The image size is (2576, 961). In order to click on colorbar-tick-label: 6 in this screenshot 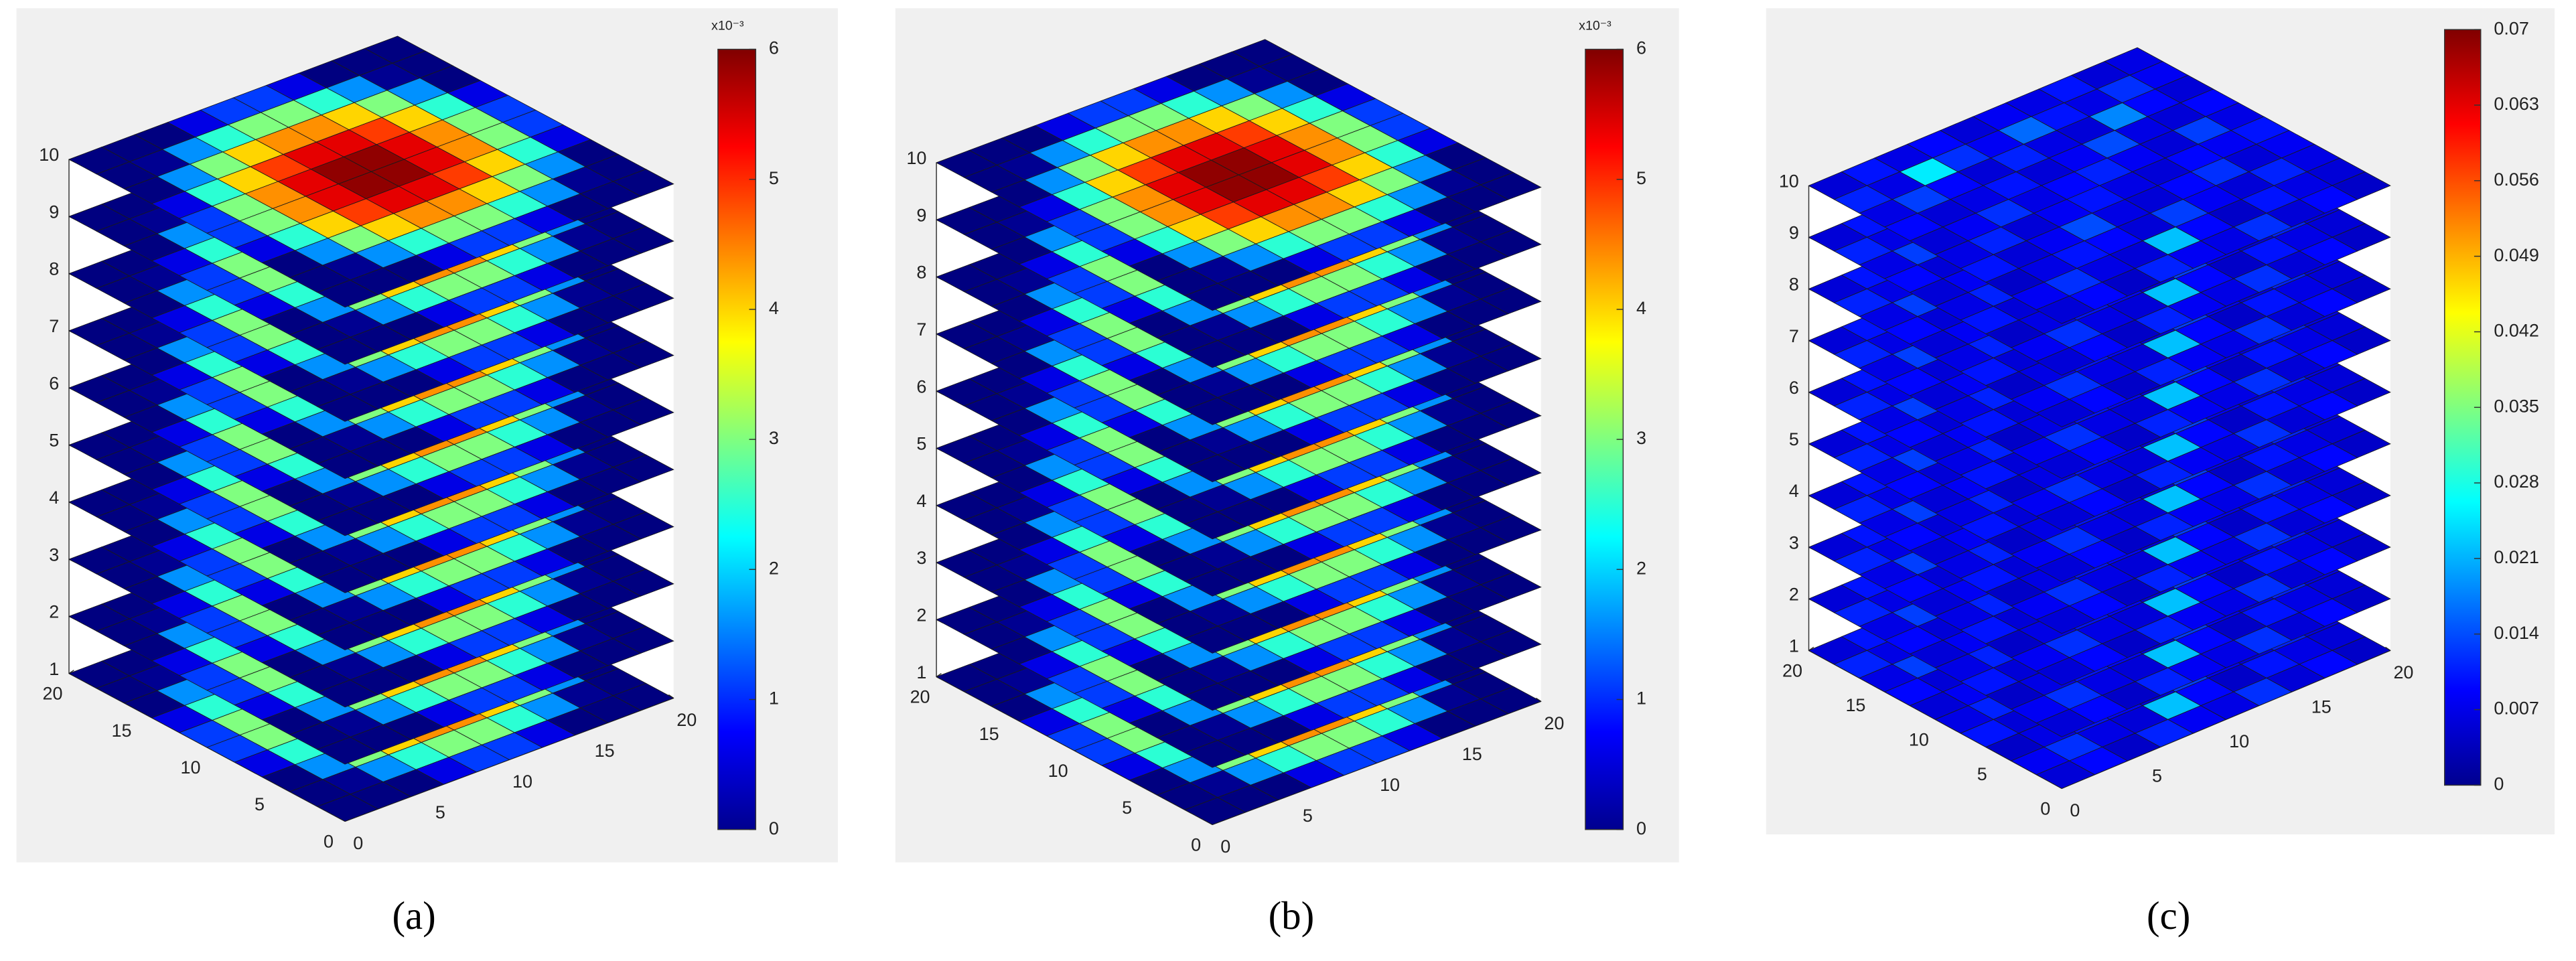, I will do `click(774, 48)`.